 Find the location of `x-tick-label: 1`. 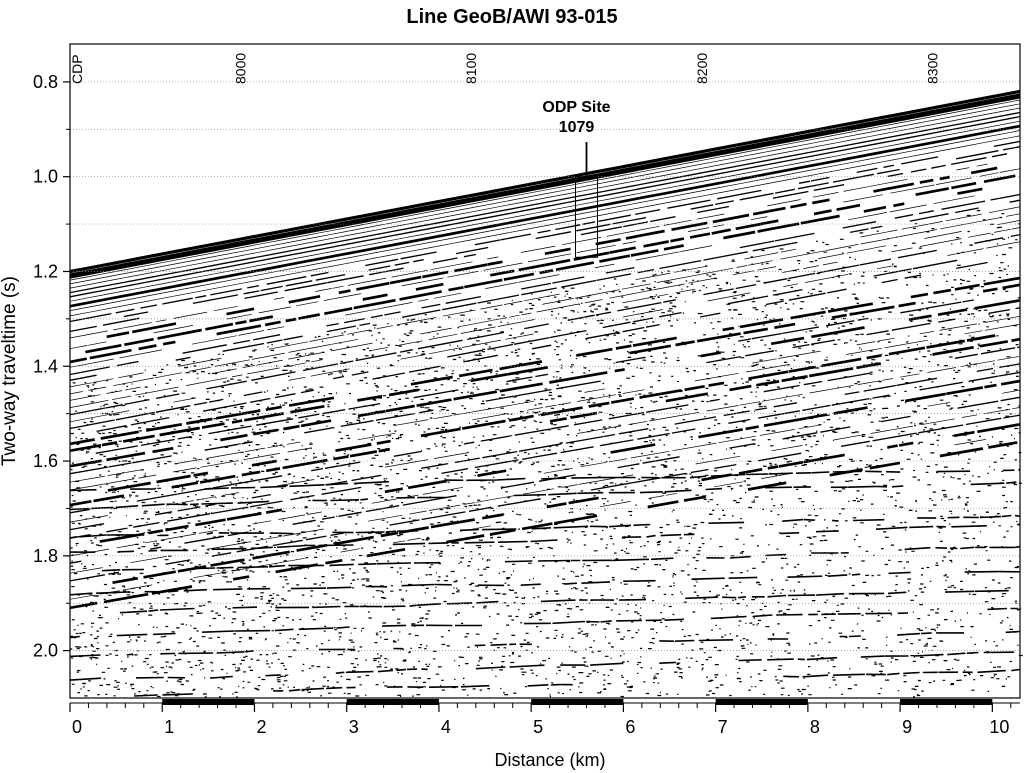

x-tick-label: 1 is located at coordinates (169, 727).